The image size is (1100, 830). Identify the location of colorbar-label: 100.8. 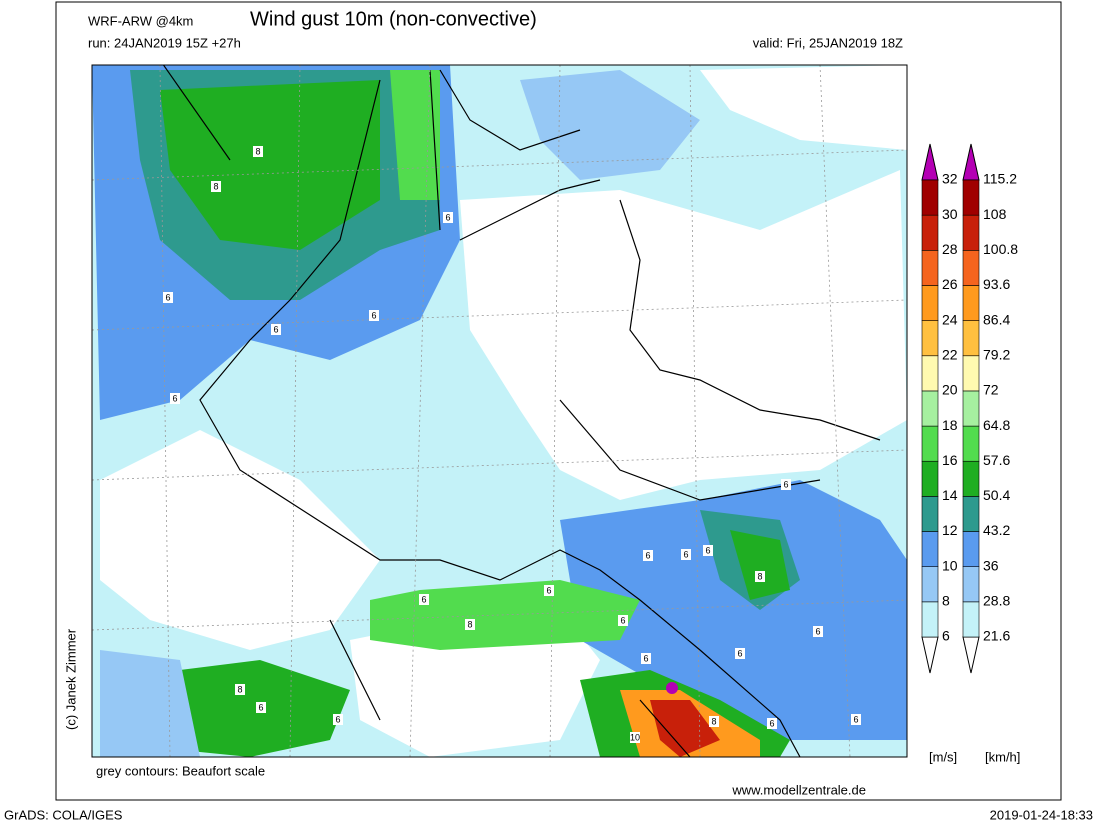
(1000, 249).